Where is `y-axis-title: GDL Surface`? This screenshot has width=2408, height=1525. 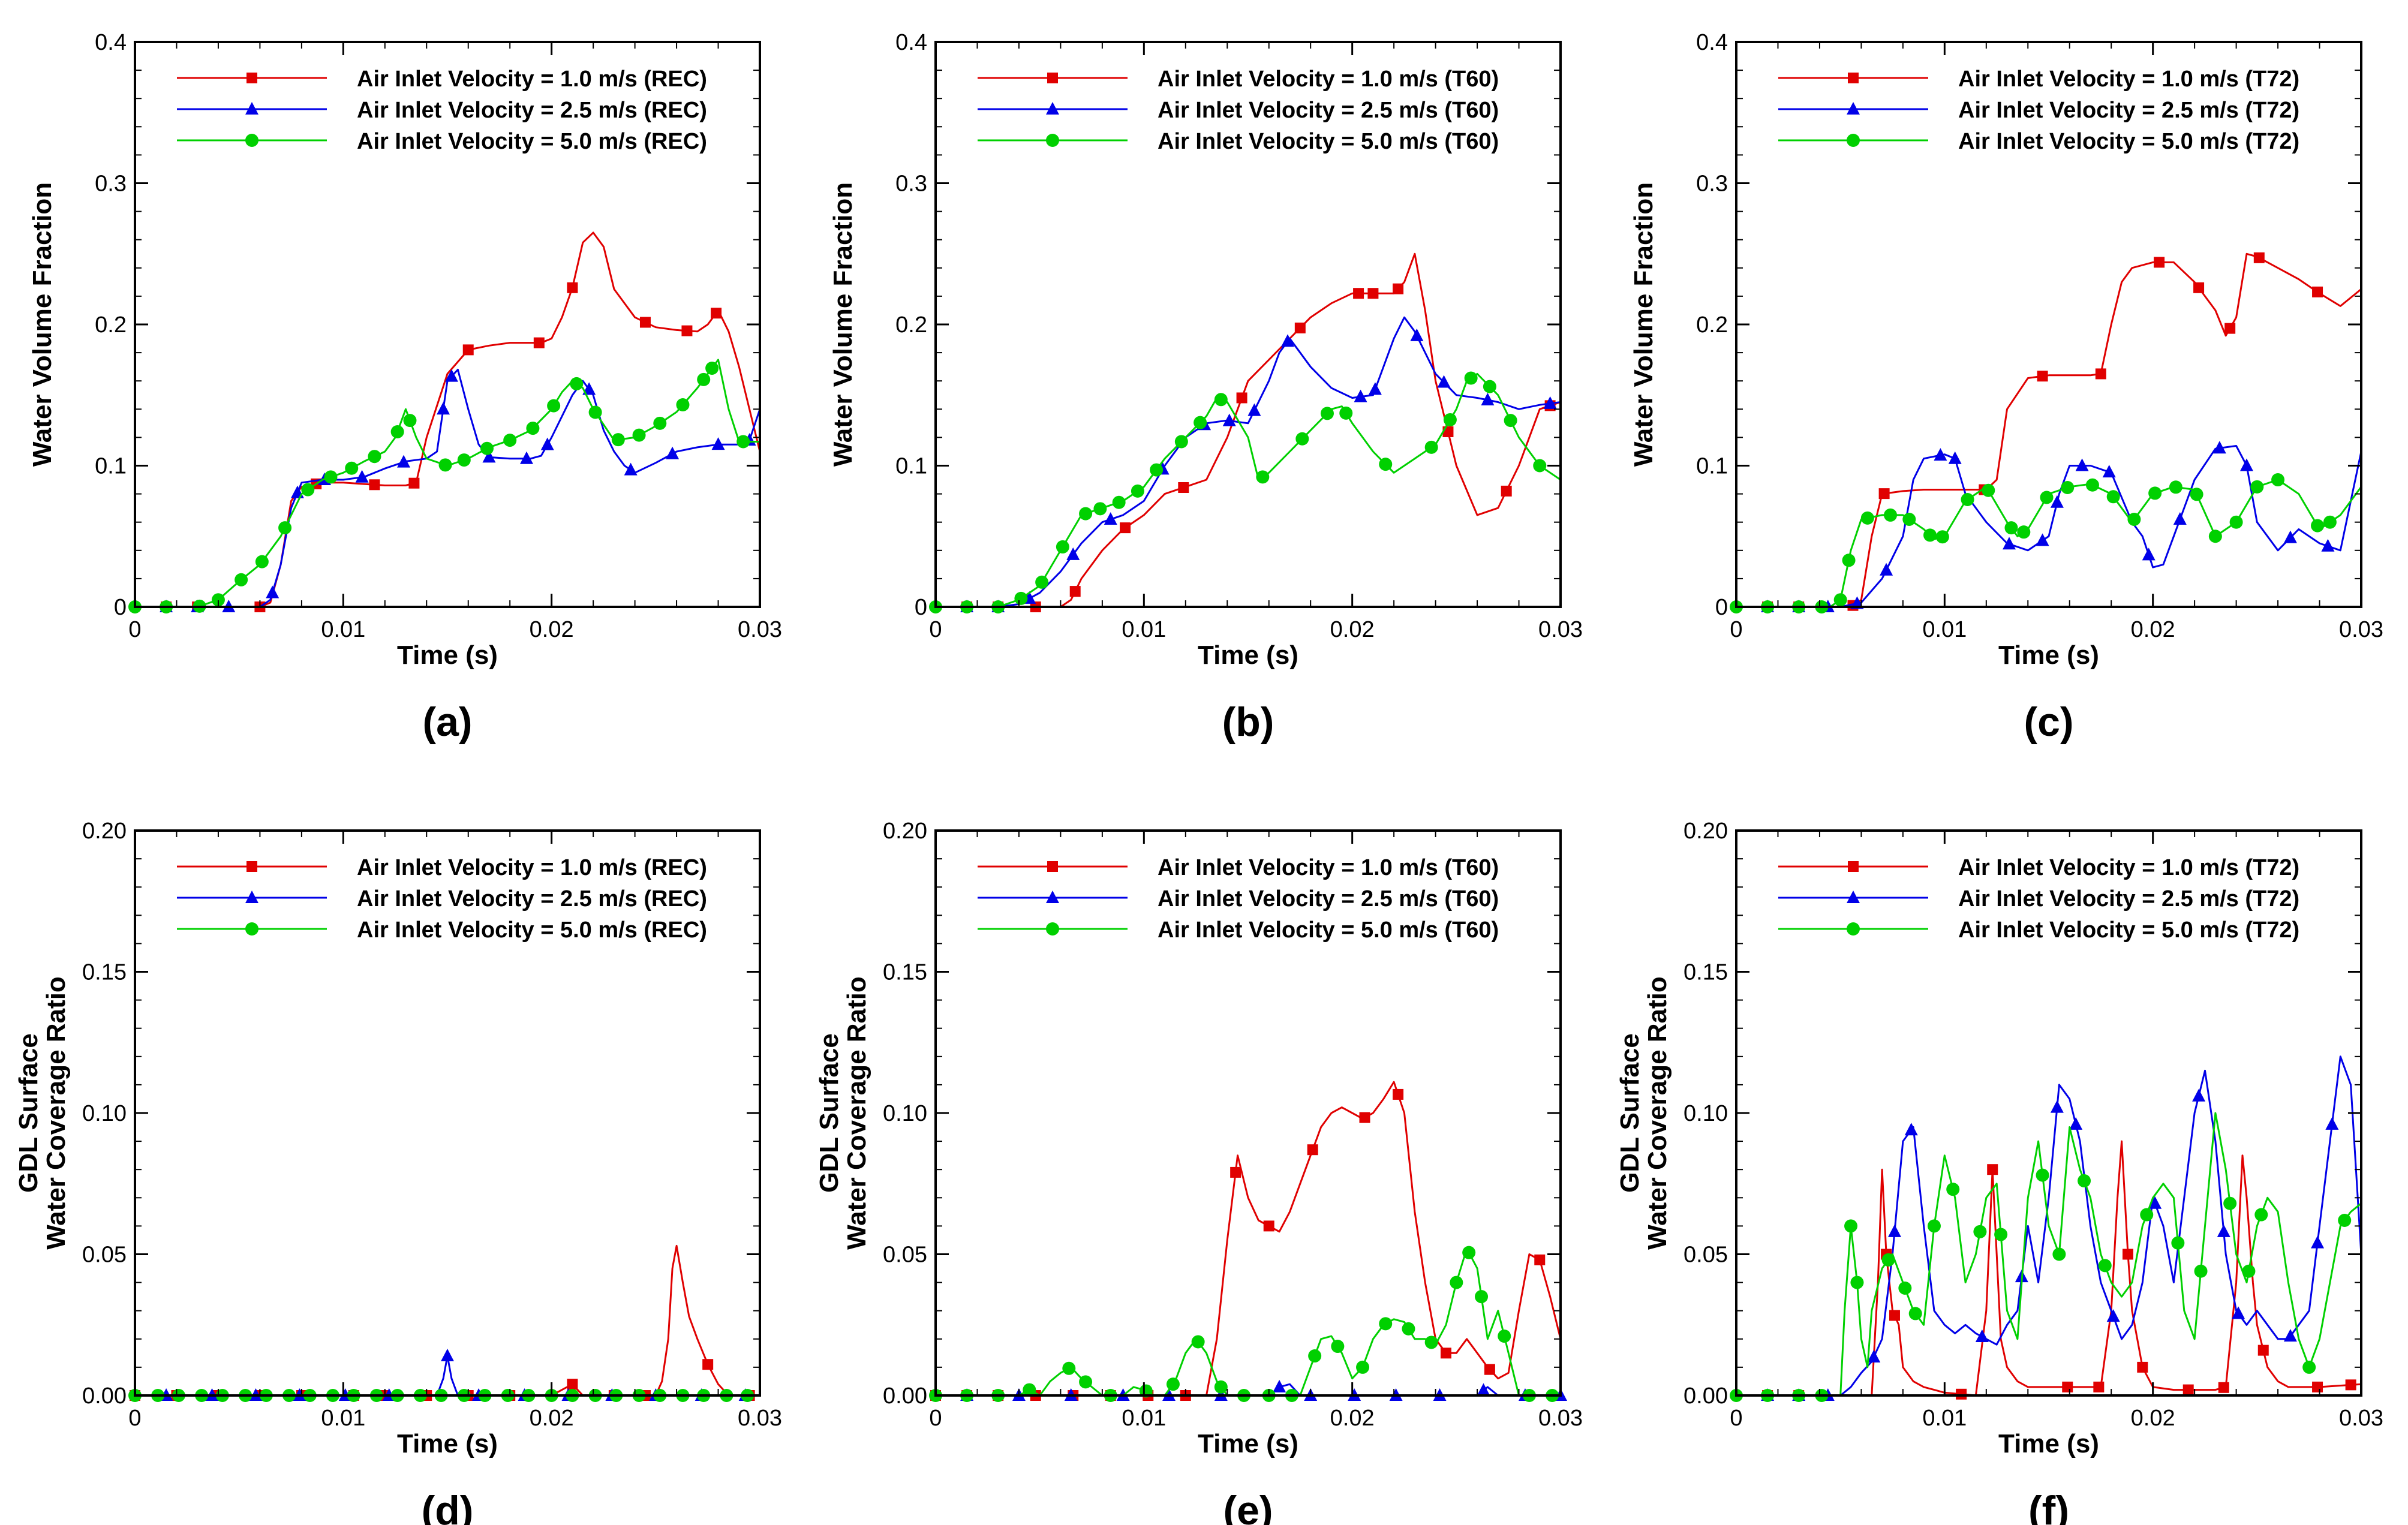 y-axis-title: GDL Surface is located at coordinates (28, 1113).